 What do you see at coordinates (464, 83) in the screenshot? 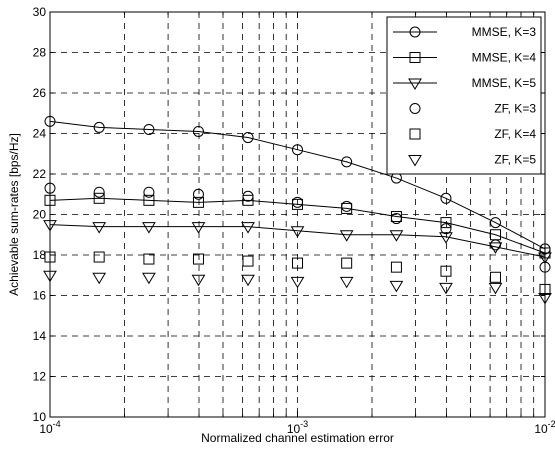
I see `legend-entry: MMSE, K=5` at bounding box center [464, 83].